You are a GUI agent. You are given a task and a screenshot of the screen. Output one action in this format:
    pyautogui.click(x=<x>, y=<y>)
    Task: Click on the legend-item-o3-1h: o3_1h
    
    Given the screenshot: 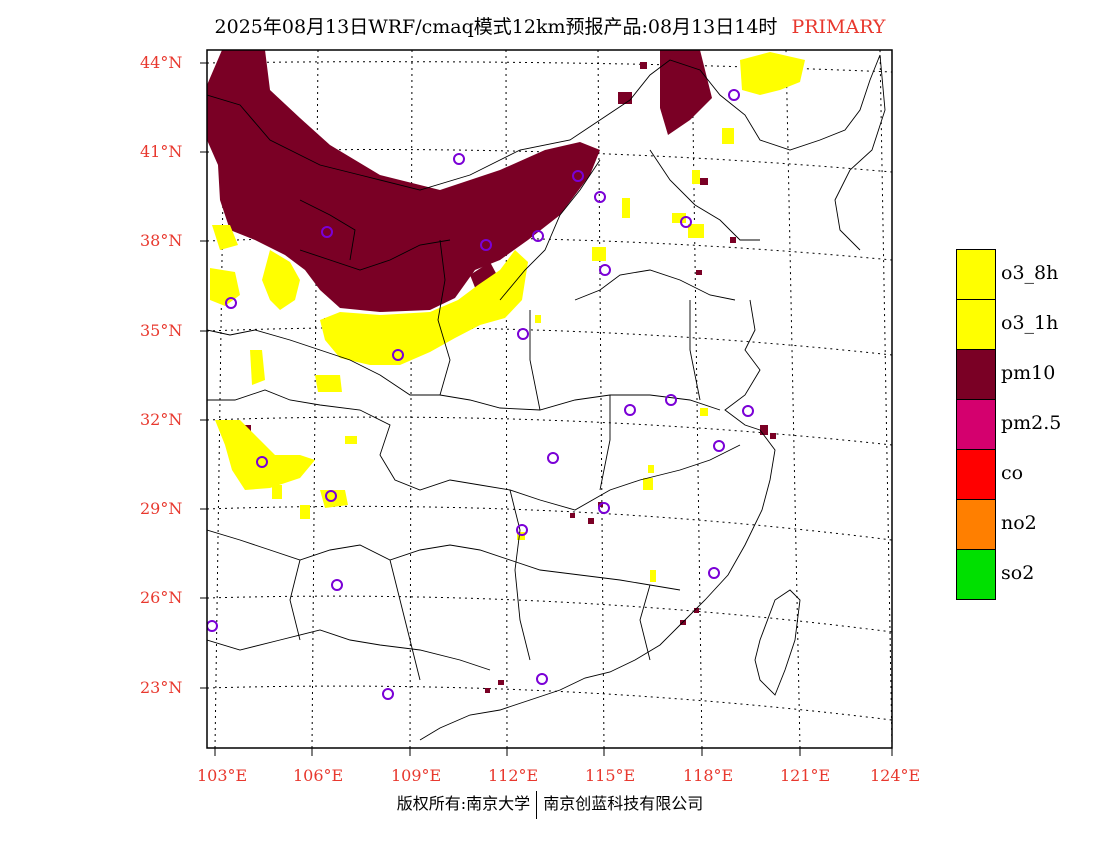 What is the action you would take?
    pyautogui.click(x=1026, y=324)
    